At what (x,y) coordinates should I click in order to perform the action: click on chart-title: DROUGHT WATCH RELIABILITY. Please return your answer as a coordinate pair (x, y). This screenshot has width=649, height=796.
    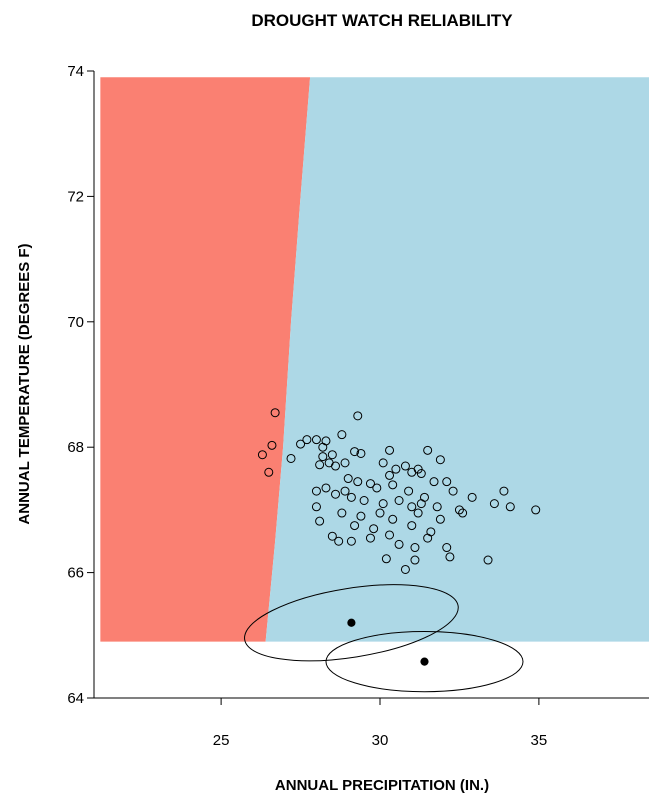
    Looking at the image, I should click on (382, 20).